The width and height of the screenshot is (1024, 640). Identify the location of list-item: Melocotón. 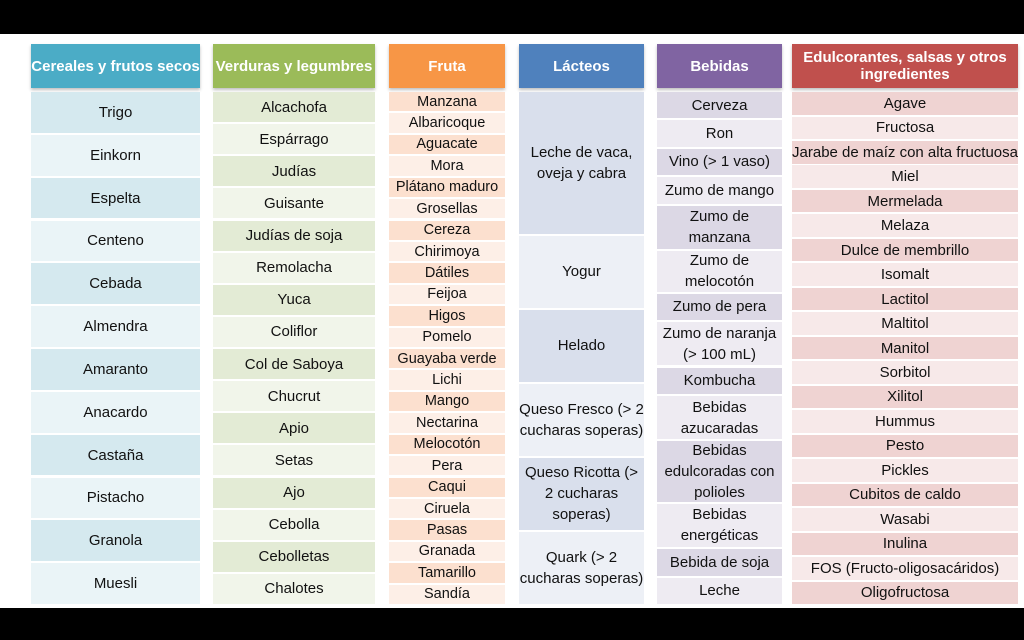
(447, 445).